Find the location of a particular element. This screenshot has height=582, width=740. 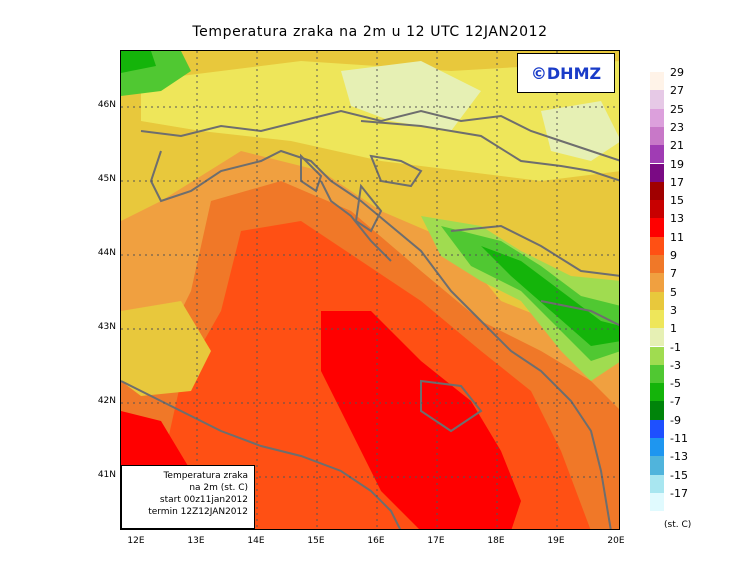

legend-label: 23 is located at coordinates (677, 127).